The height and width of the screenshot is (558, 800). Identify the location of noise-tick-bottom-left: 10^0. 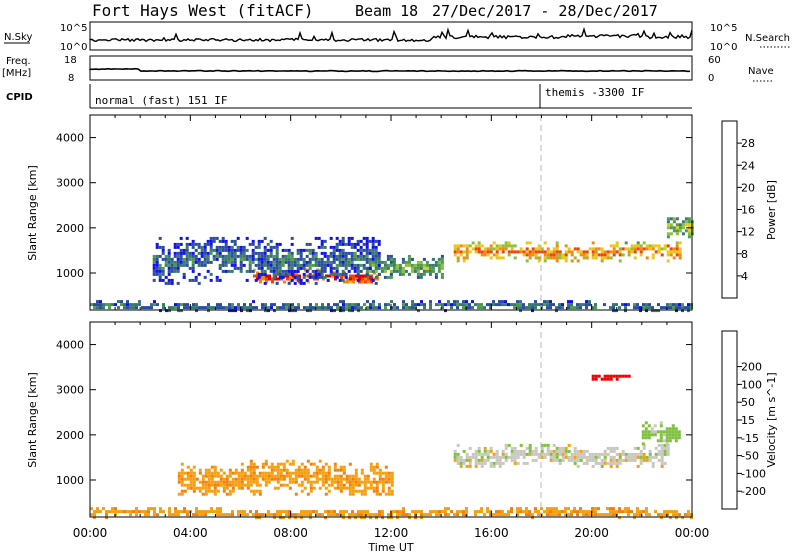
(73, 47).